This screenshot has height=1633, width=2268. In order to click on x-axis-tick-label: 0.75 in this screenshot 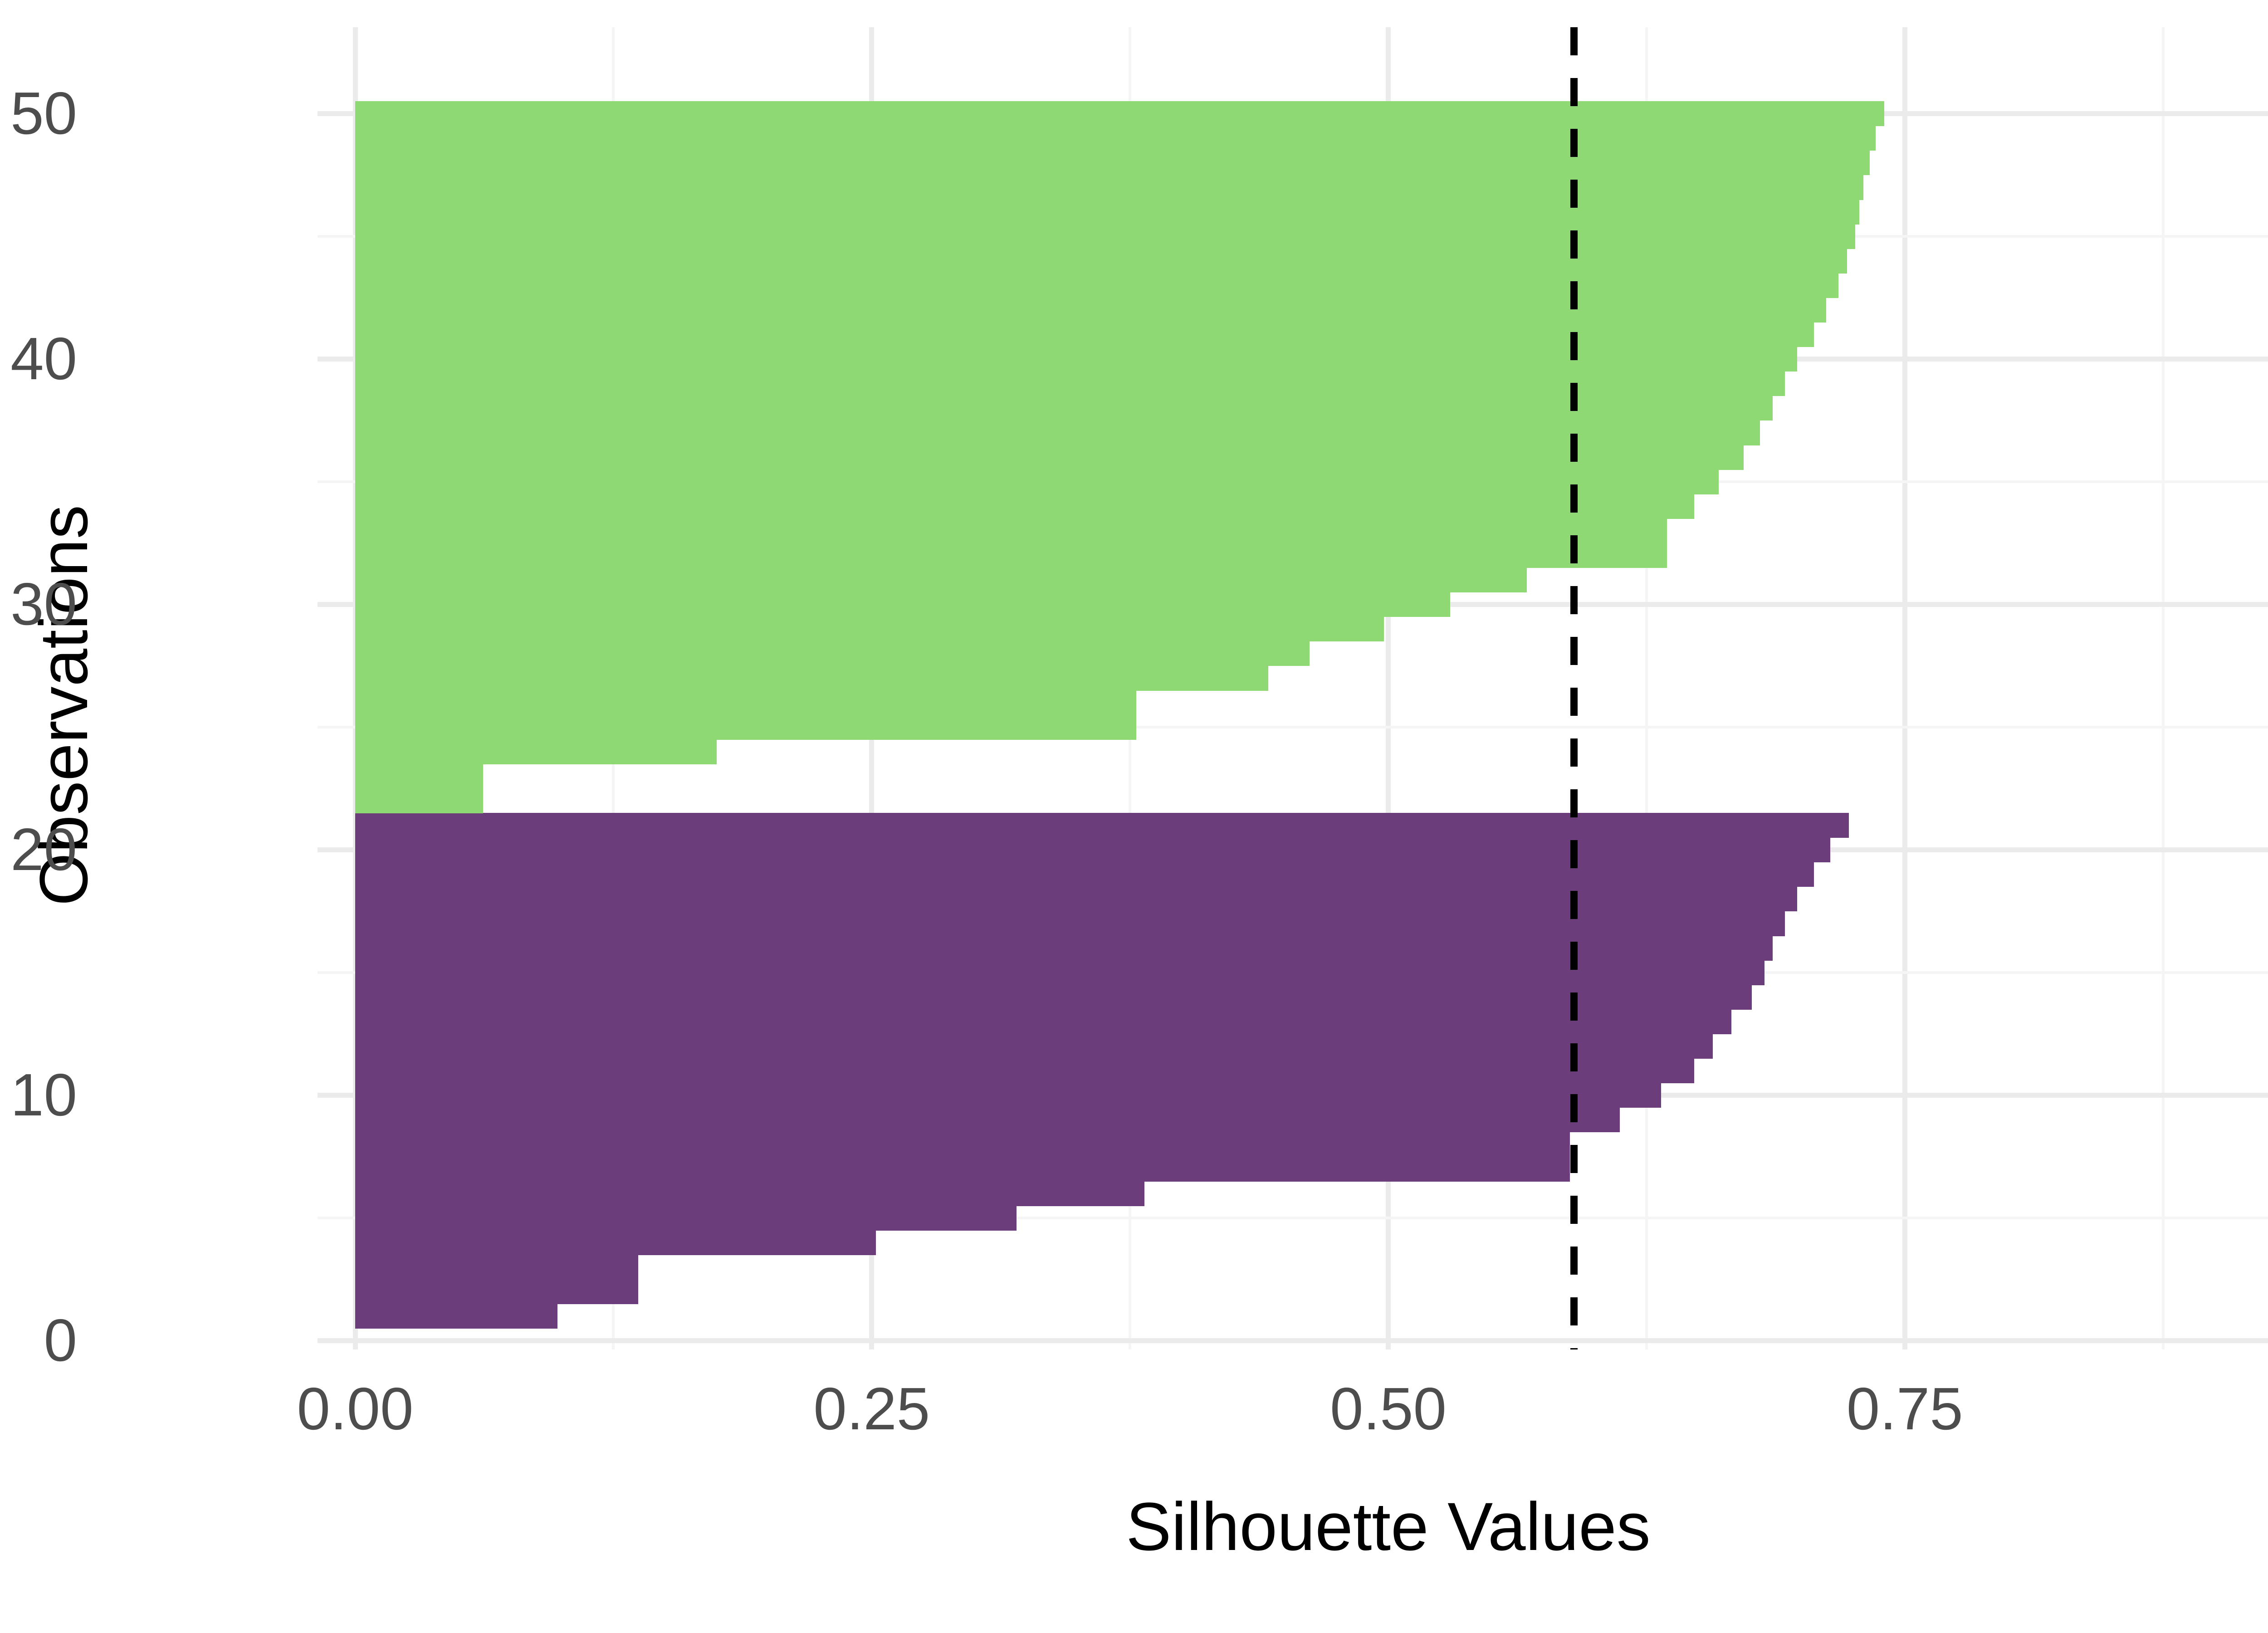, I will do `click(1905, 1408)`.